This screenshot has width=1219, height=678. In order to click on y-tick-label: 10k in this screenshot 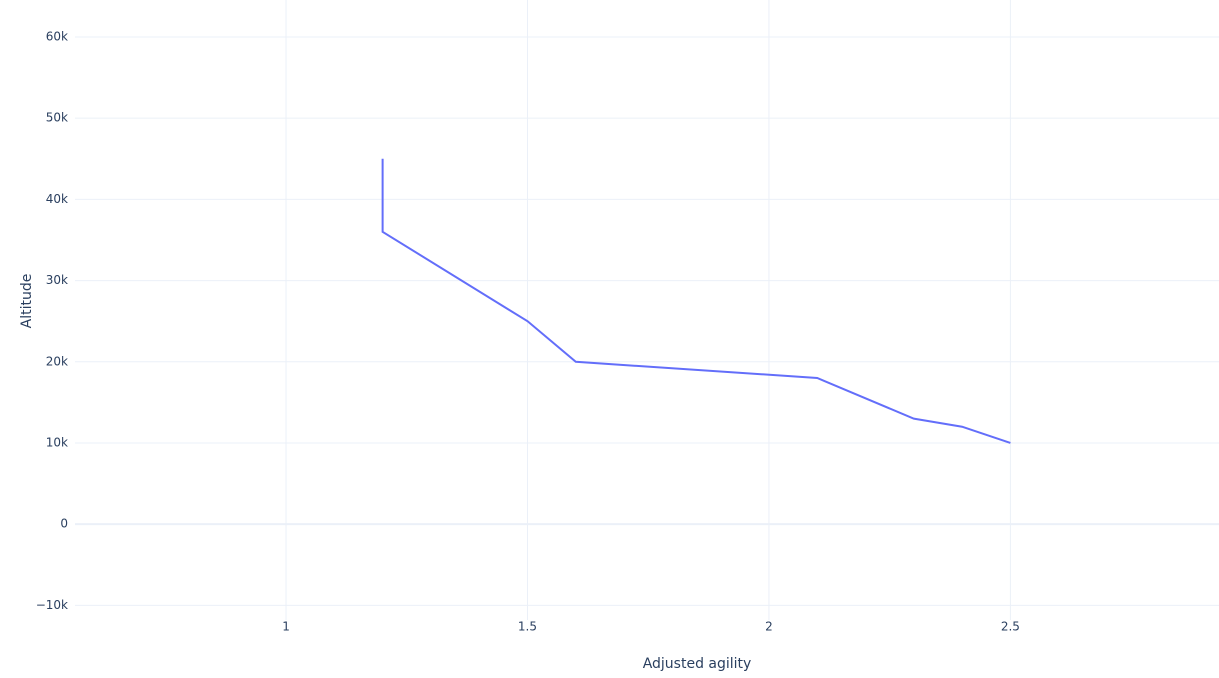, I will do `click(57, 442)`.